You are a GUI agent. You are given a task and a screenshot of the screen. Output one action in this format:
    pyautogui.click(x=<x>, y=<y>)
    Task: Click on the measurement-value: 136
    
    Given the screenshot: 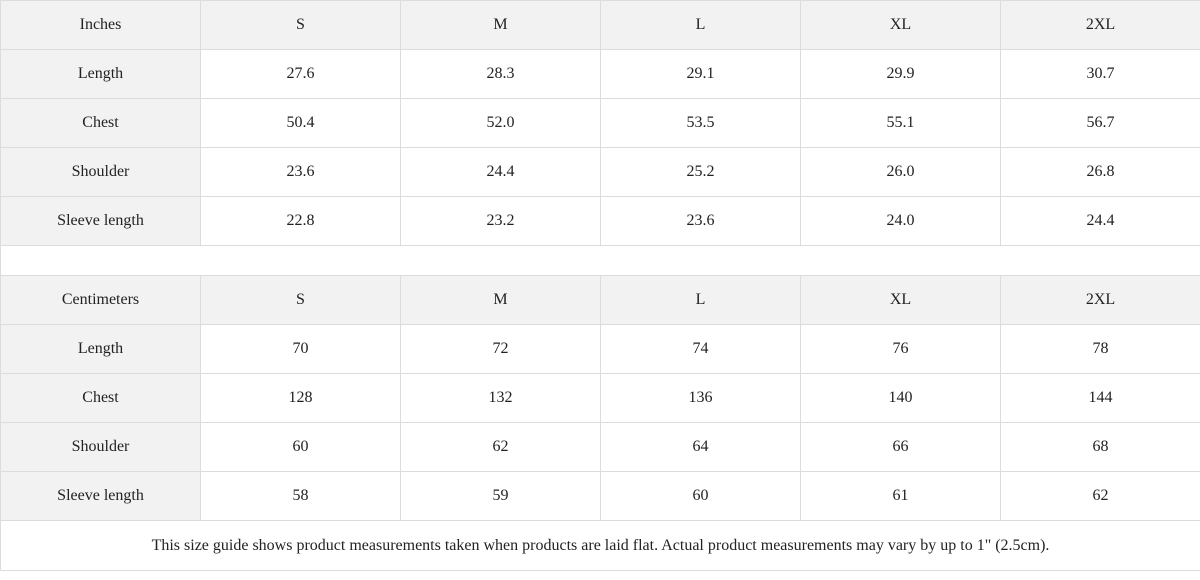 What is the action you would take?
    pyautogui.click(x=700, y=398)
    